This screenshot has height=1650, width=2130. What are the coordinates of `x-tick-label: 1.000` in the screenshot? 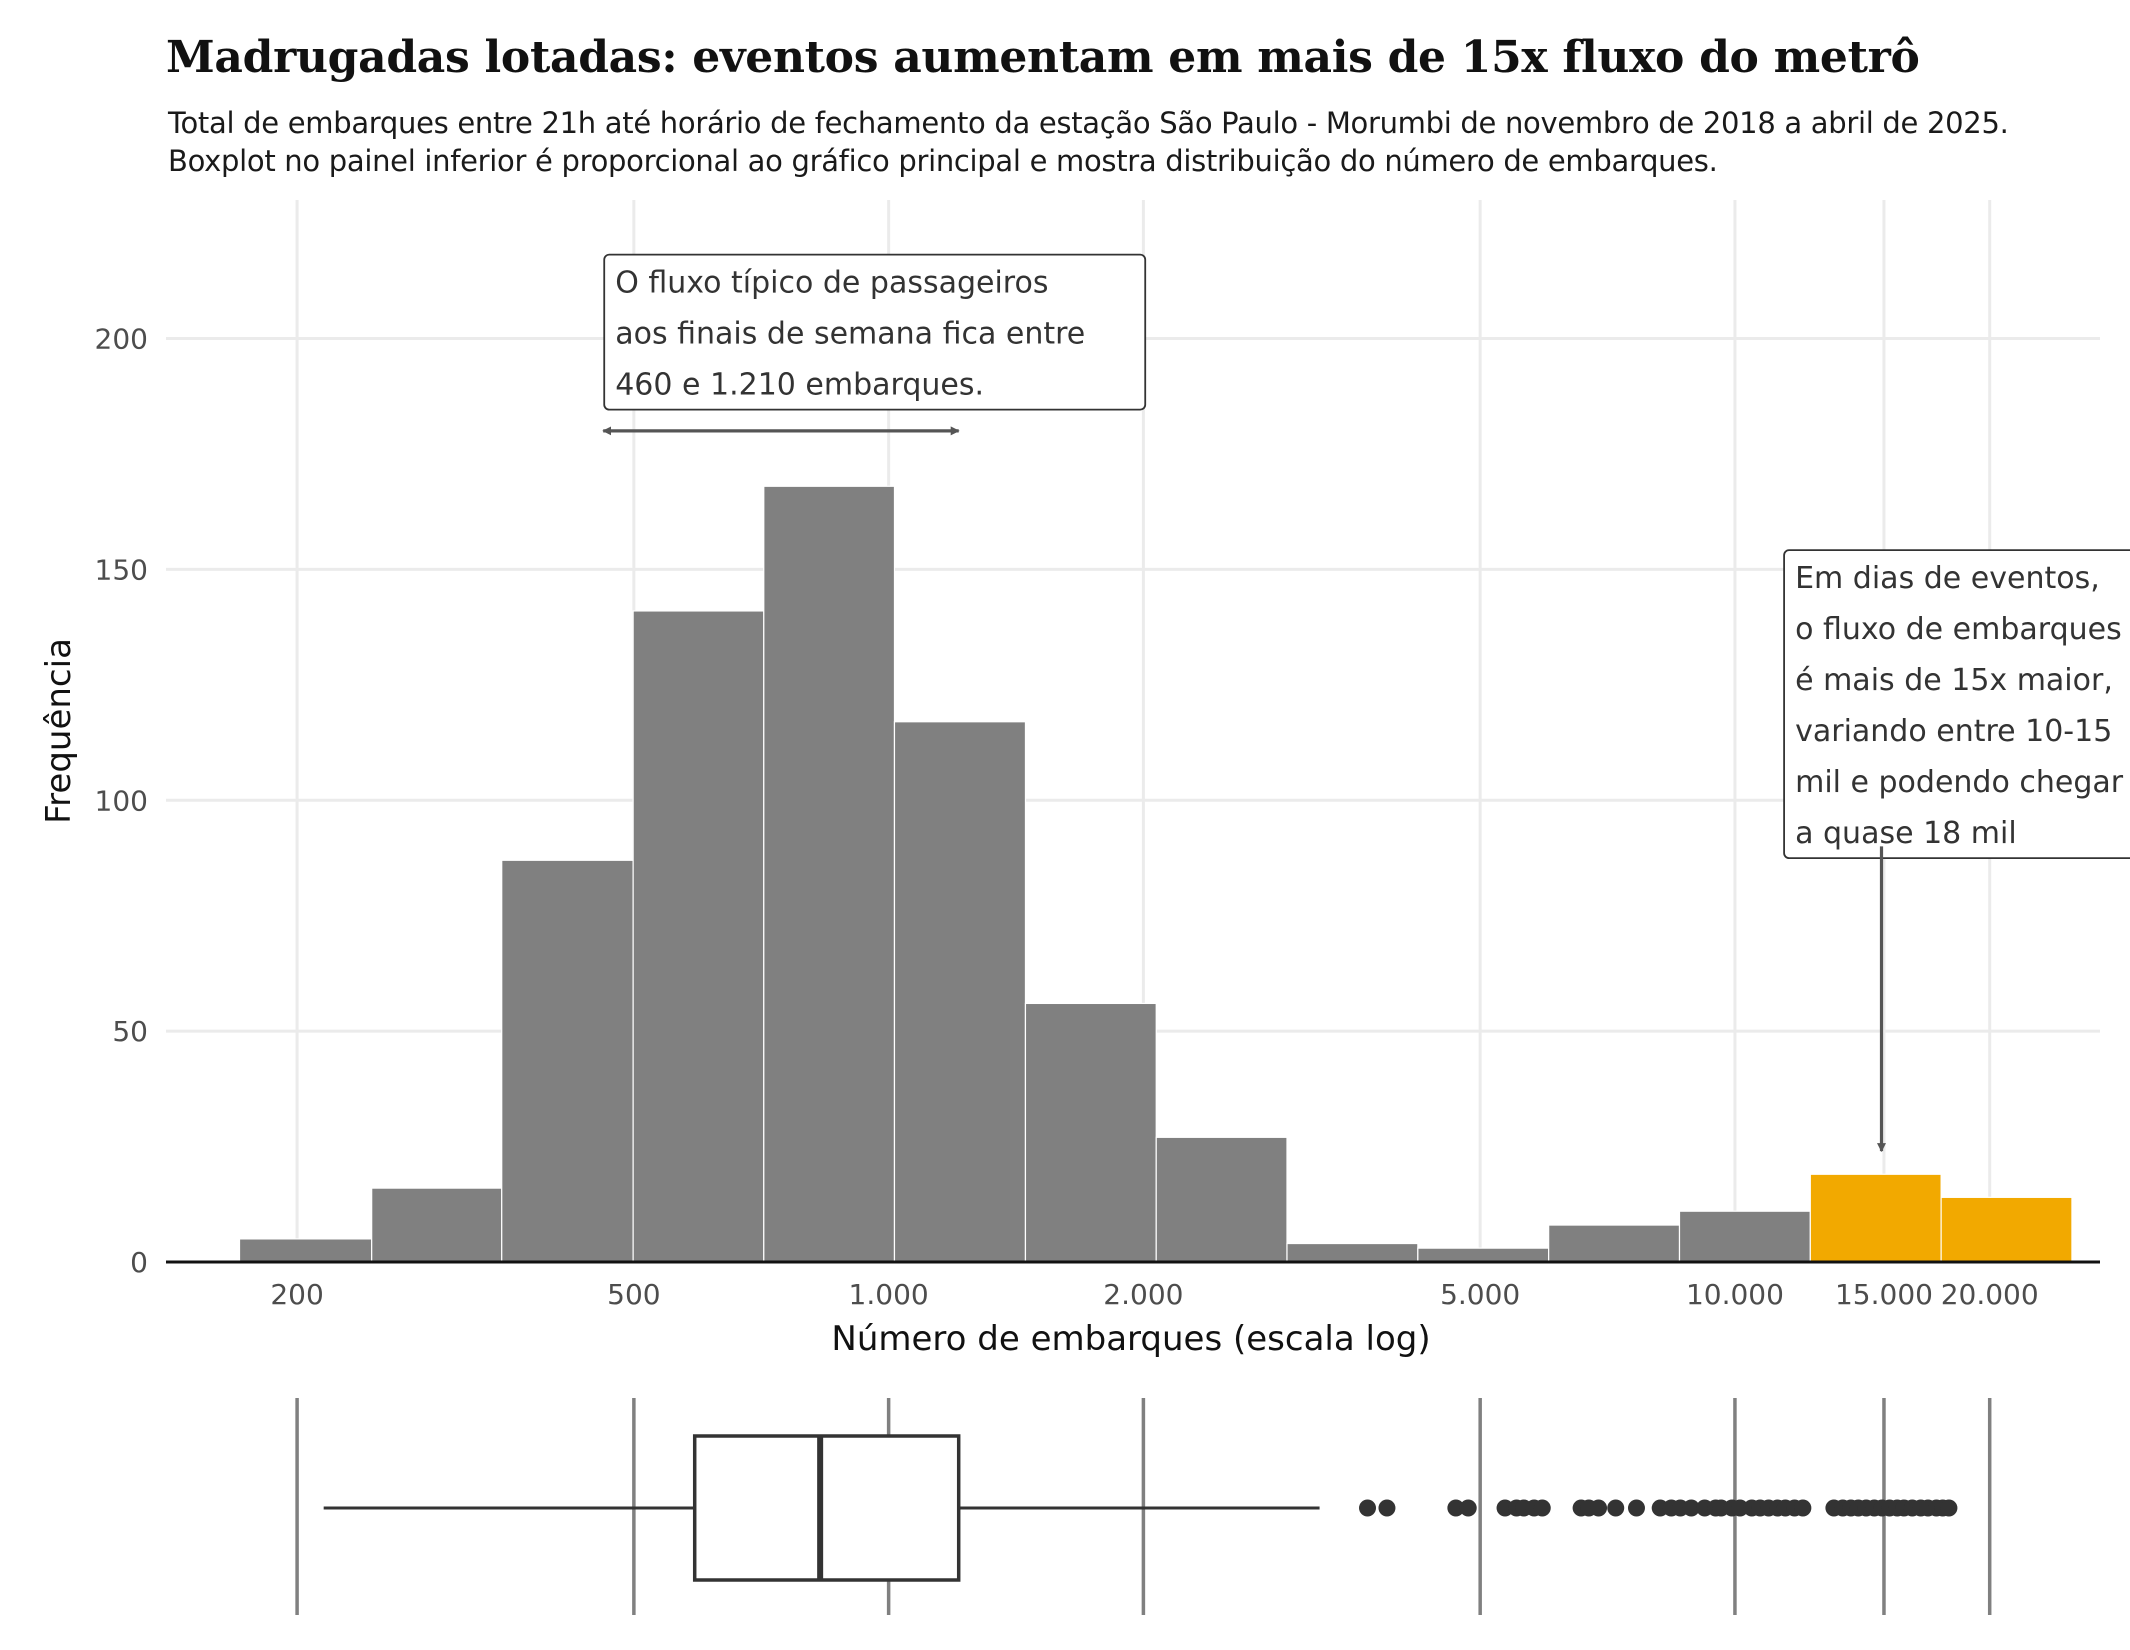 It's located at (889, 1294).